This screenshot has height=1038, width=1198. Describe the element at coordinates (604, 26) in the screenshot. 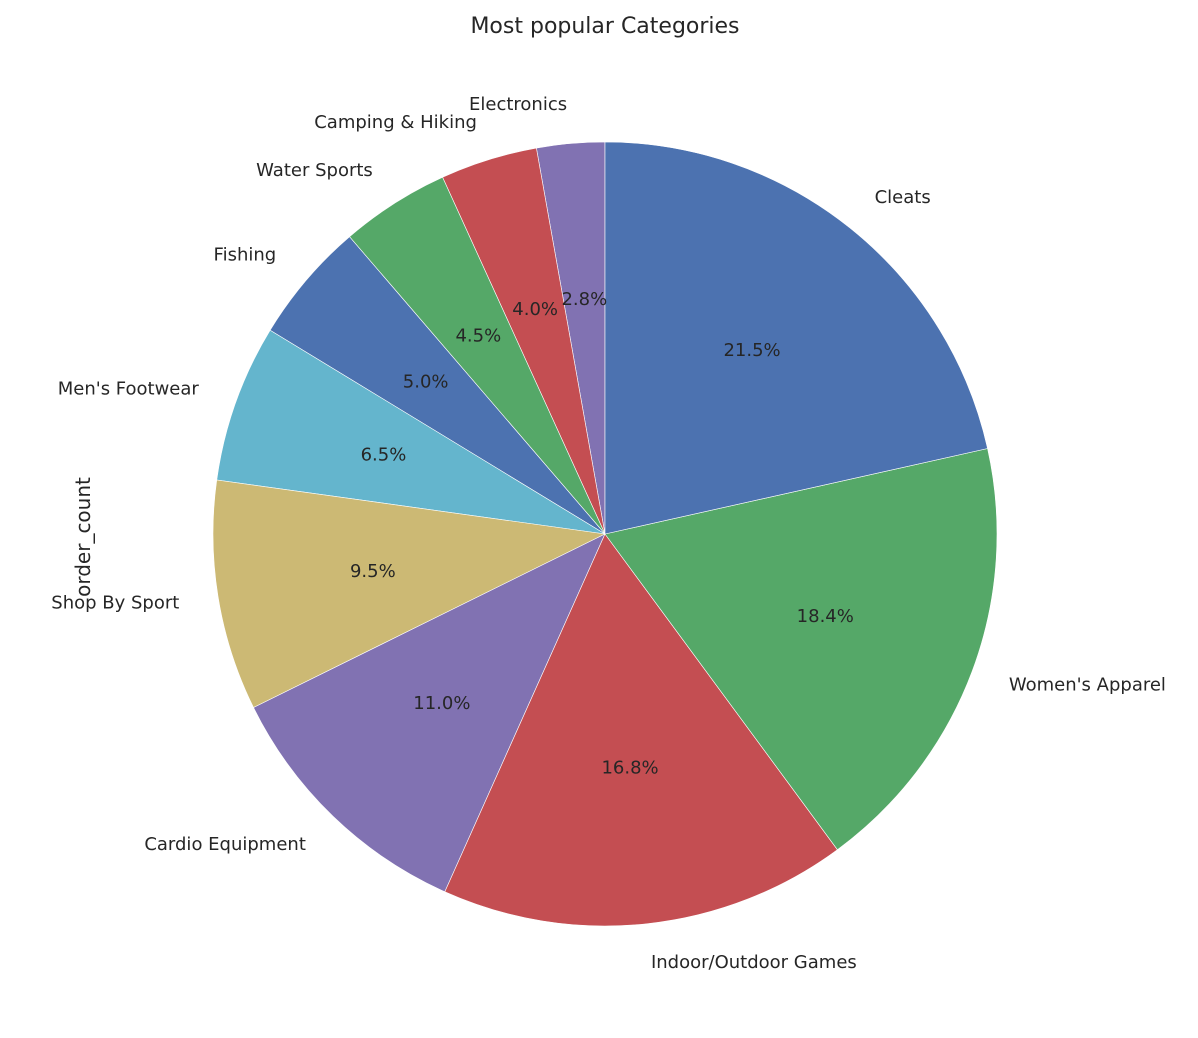

I see `chart-title: Most popular Categories` at that location.